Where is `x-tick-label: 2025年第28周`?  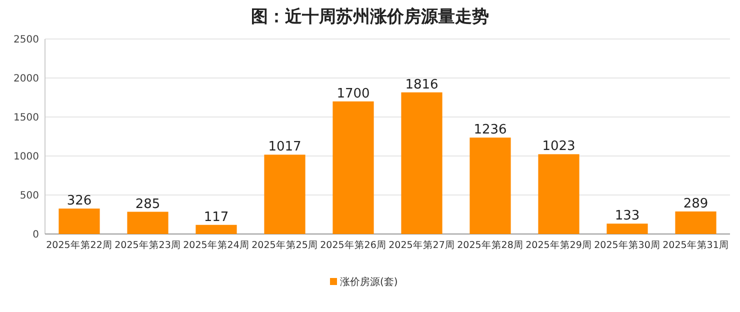
x-tick-label: 2025年第28周 is located at coordinates (490, 245).